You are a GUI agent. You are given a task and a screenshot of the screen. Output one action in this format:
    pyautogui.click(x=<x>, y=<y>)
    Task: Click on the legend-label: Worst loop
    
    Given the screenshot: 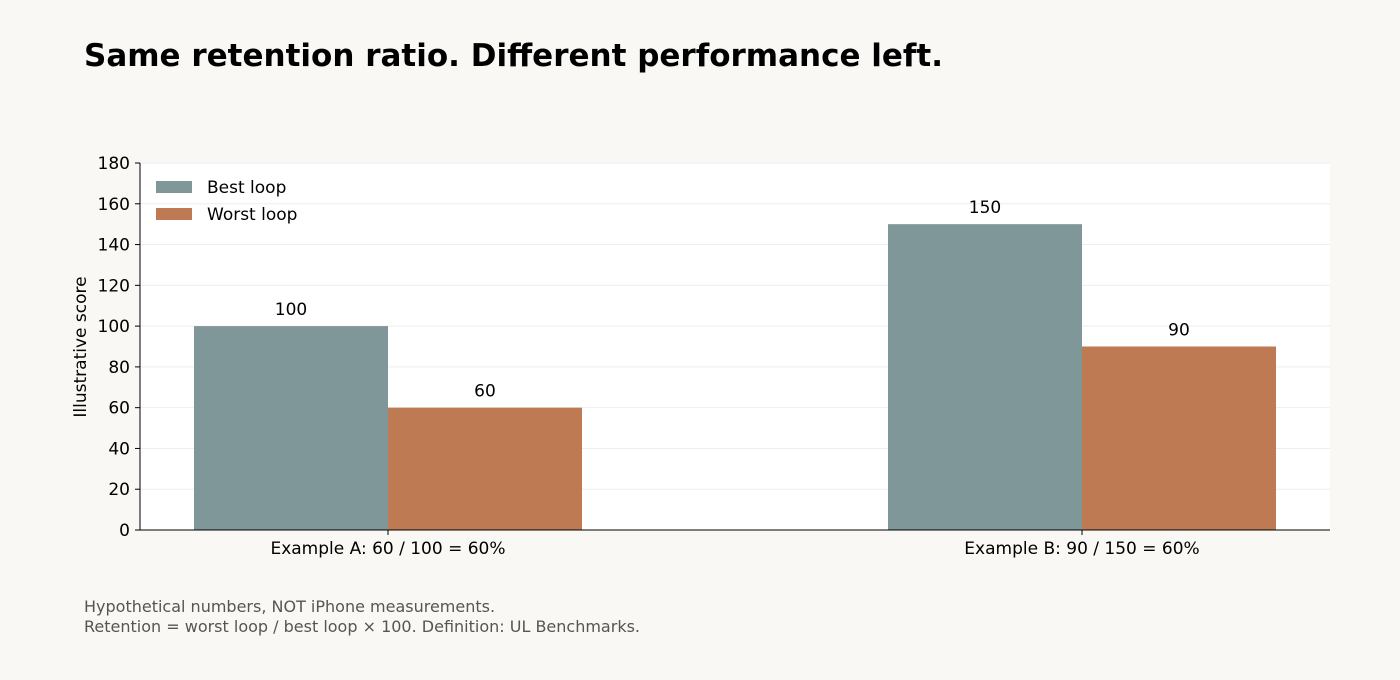 What is the action you would take?
    pyautogui.click(x=252, y=215)
    